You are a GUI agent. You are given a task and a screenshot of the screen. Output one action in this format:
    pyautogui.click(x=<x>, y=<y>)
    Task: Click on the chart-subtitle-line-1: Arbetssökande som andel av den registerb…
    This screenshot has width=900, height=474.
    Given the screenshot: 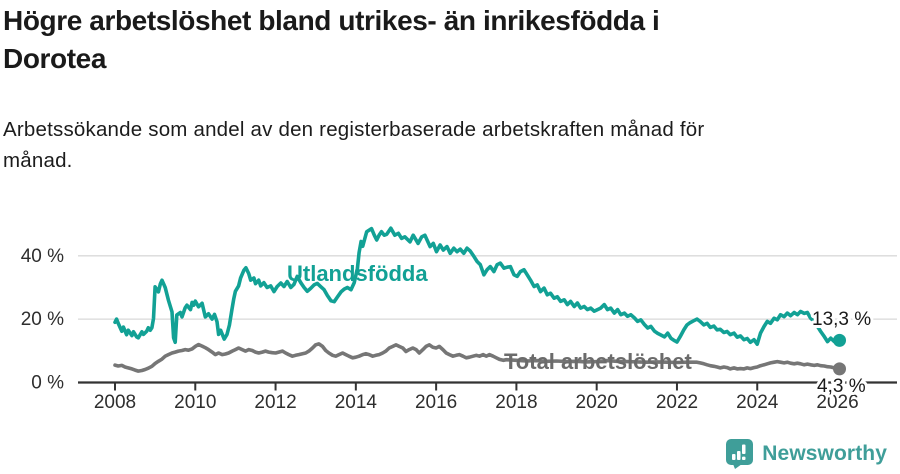 What is the action you would take?
    pyautogui.click(x=354, y=129)
    